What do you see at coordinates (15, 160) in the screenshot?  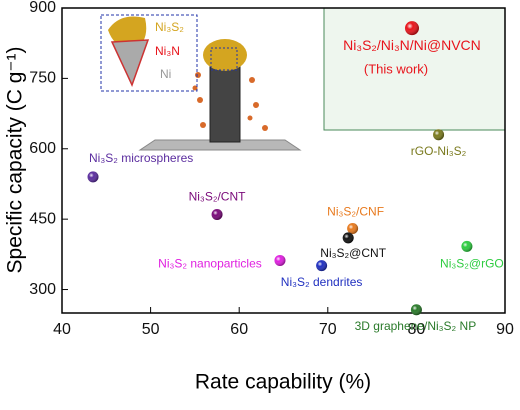 I see `y-axis-label: Specific capacity (C g⁻¹)` at bounding box center [15, 160].